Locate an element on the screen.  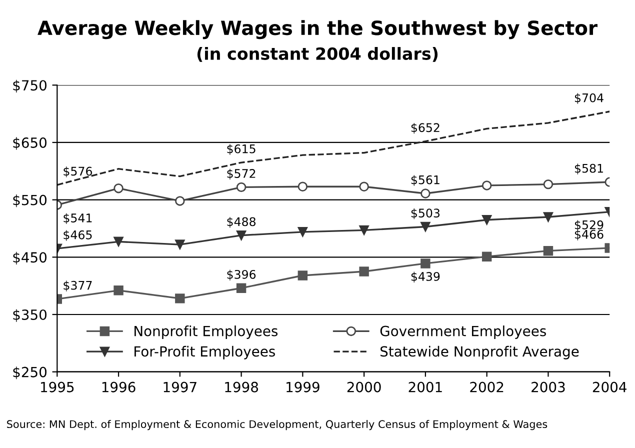
data-label: $465 is located at coordinates (78, 235).